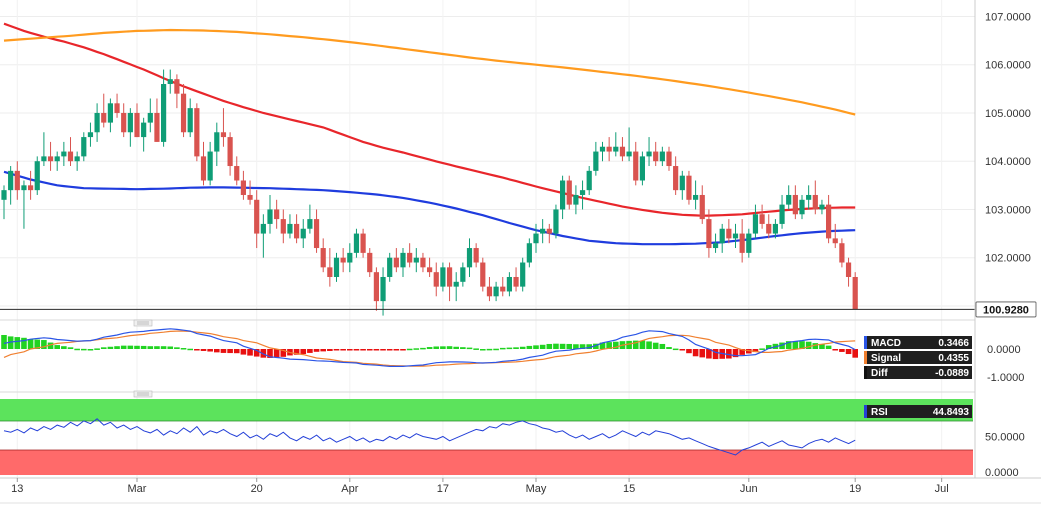 Image resolution: width=1041 pixels, height=508 pixels. I want to click on rsi-tick-label: 50.0000, so click(1005, 438).